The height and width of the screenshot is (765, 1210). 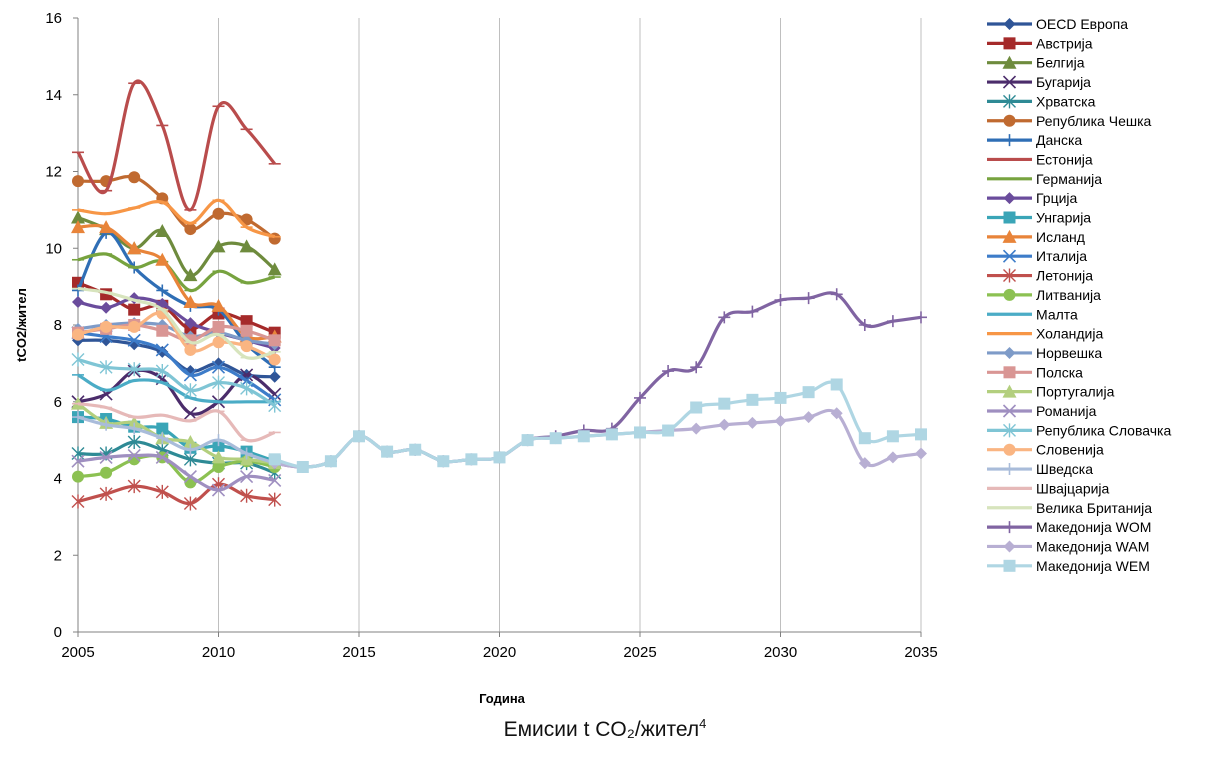 I want to click on legend-item: Република Чешка, so click(x=1069, y=121).